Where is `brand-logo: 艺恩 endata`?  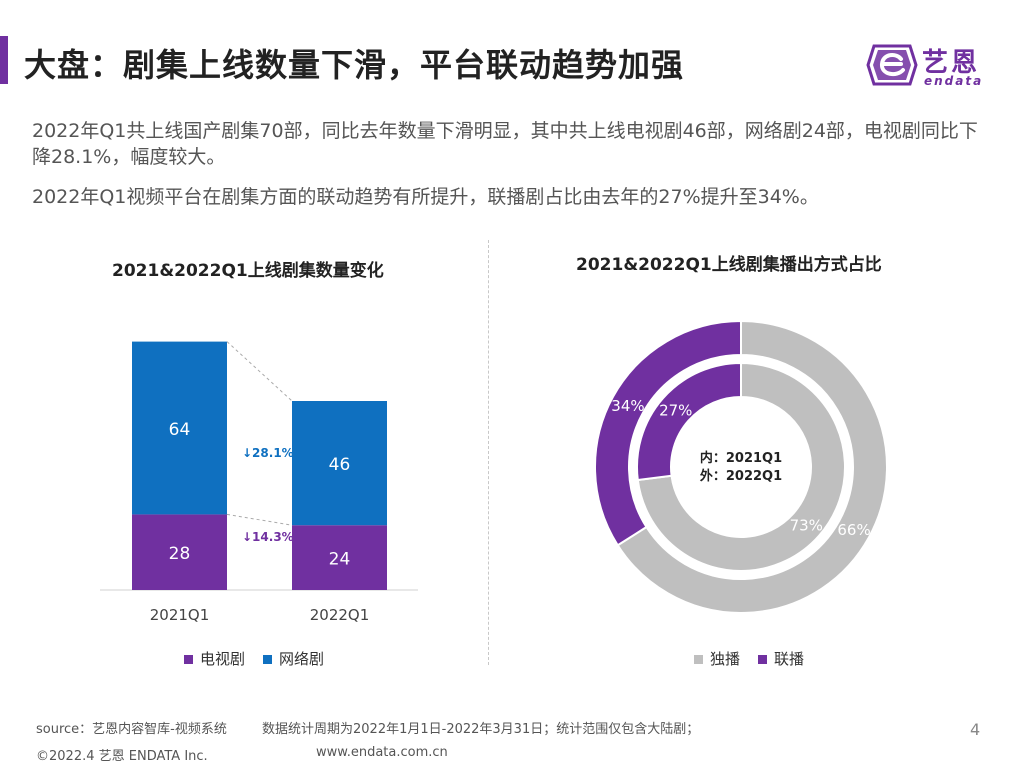
brand-logo: 艺恩 endata is located at coordinates (928, 66).